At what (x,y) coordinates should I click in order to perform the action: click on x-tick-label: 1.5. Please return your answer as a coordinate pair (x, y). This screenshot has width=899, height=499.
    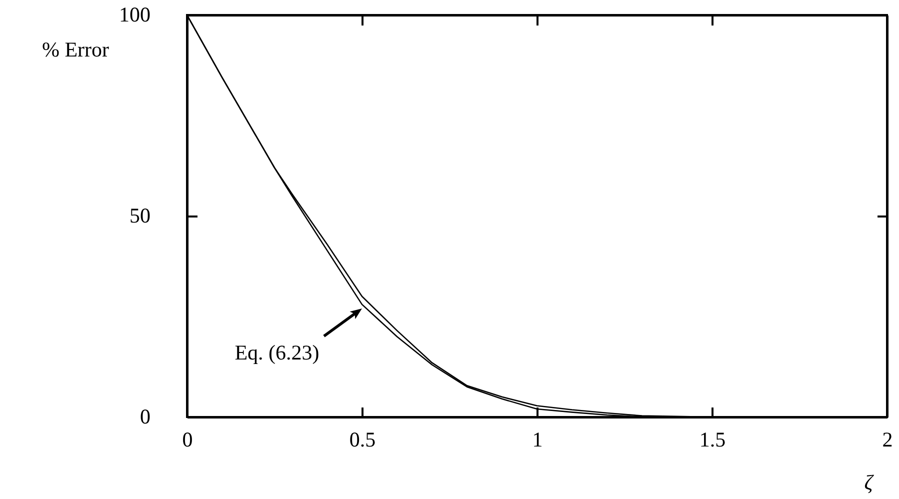
    Looking at the image, I should click on (712, 440).